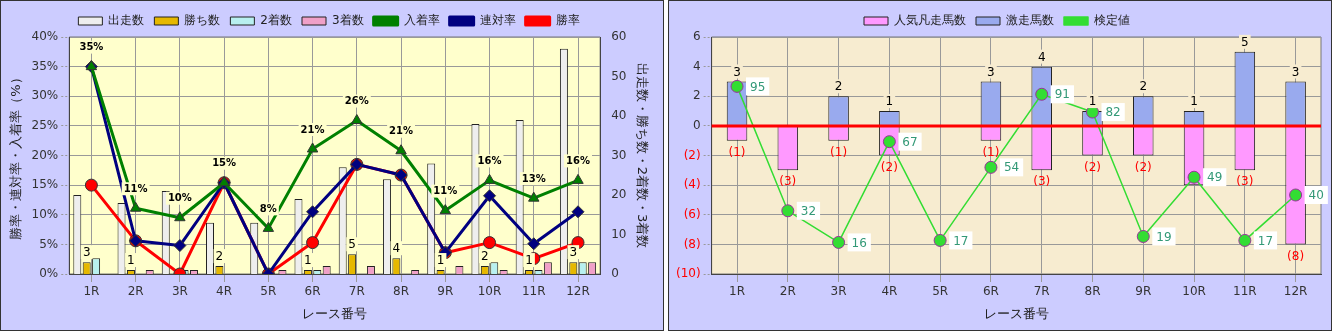  What do you see at coordinates (1265, 240) in the screenshot?
I see `data-label: 17` at bounding box center [1265, 240].